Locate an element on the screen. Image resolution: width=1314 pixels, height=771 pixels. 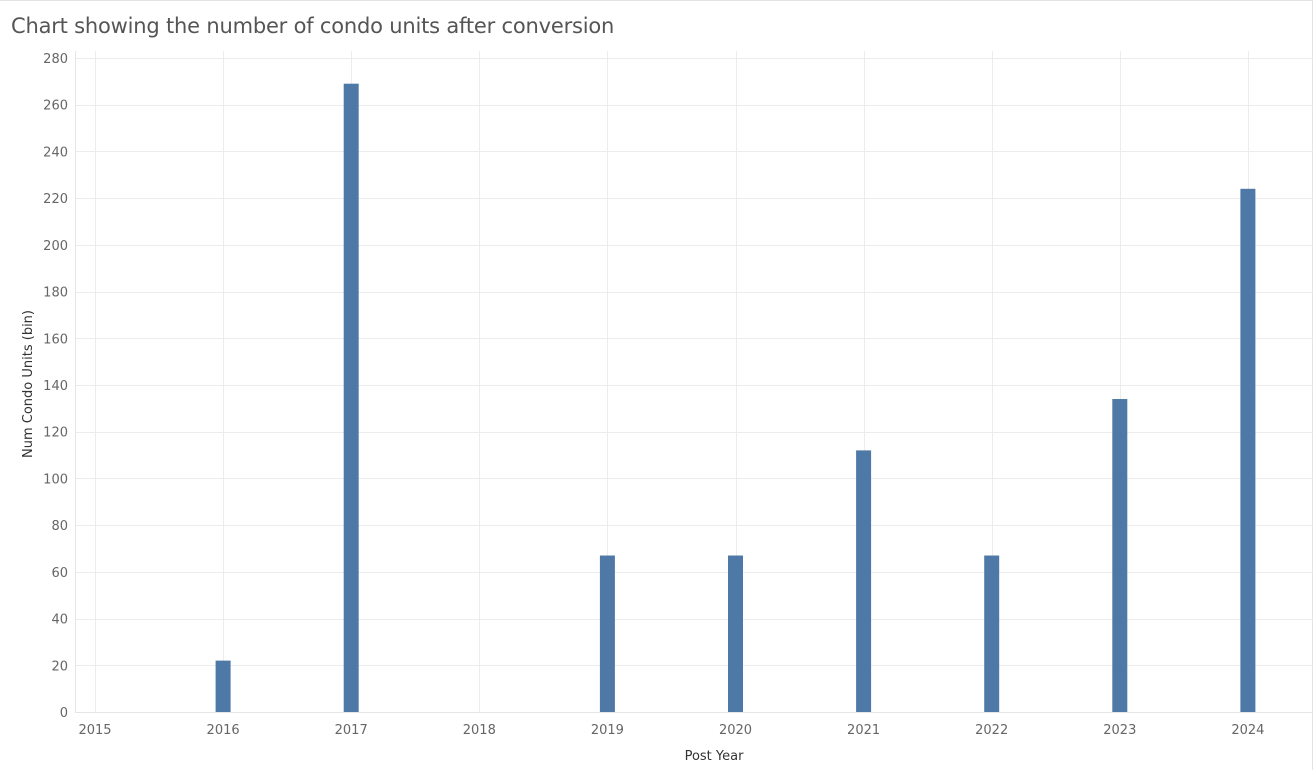
y-axis-ticks: 0 20 40 60 80 100 120 140 160 180 200 220 240 260 280 is located at coordinates (55, 386).